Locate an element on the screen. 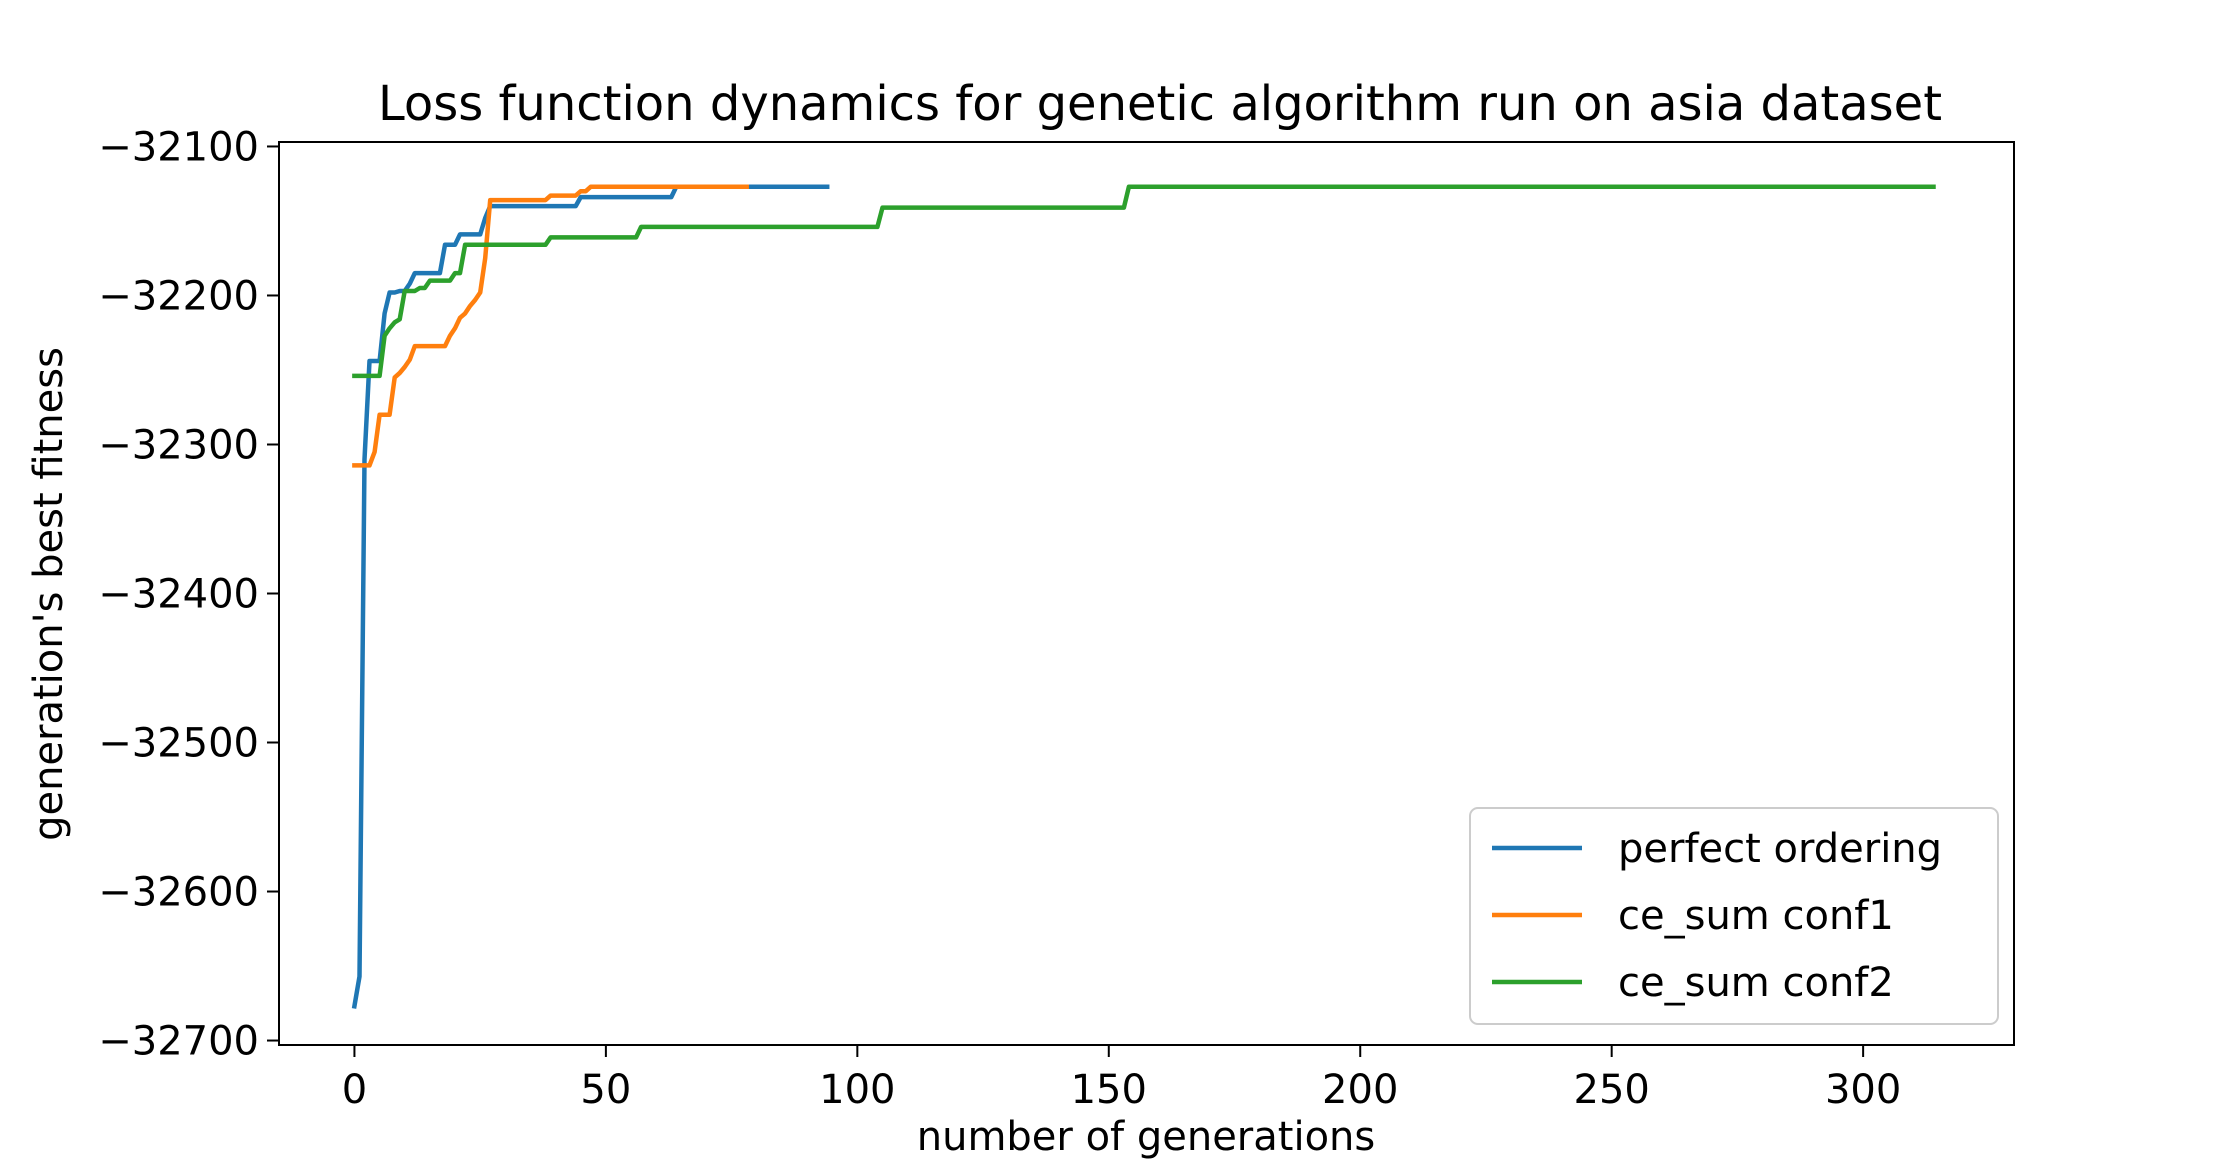  x-tick-label: 0 is located at coordinates (354, 1090).